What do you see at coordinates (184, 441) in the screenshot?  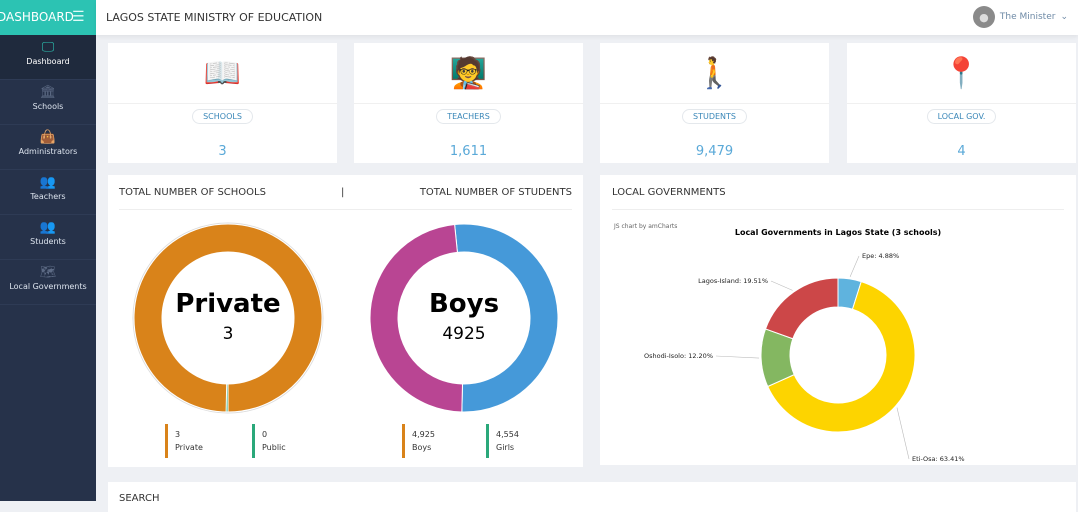 I see `legend-private: 3 Private` at bounding box center [184, 441].